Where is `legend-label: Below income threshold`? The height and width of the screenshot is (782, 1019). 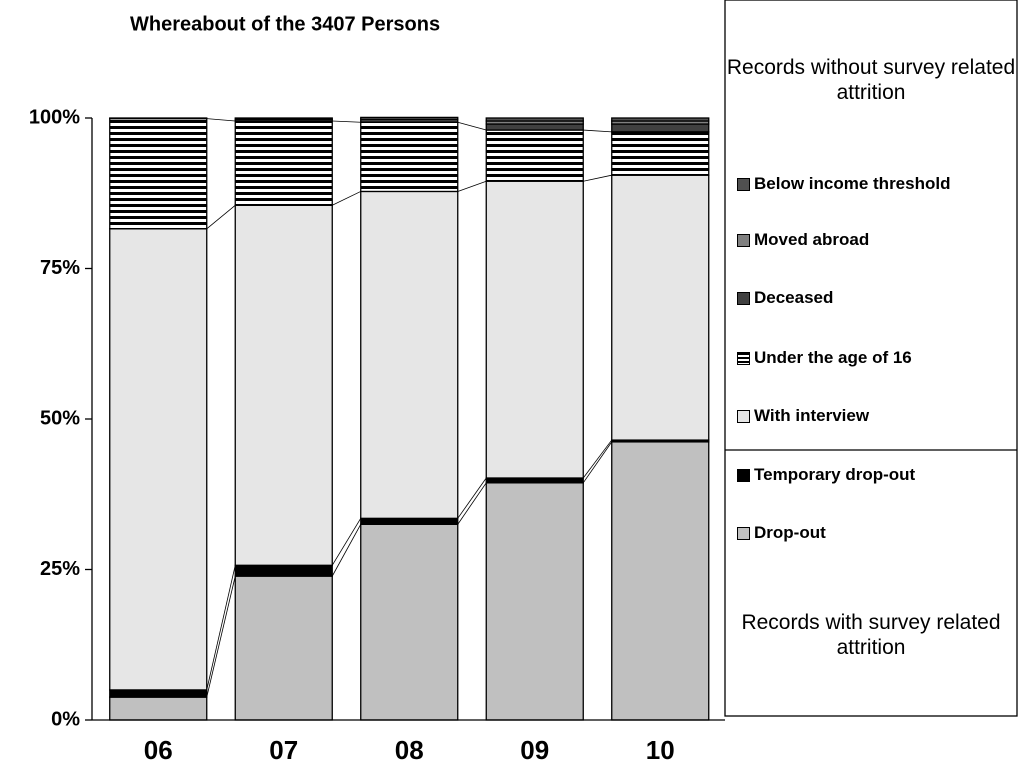
legend-label: Below income threshold is located at coordinates (852, 183).